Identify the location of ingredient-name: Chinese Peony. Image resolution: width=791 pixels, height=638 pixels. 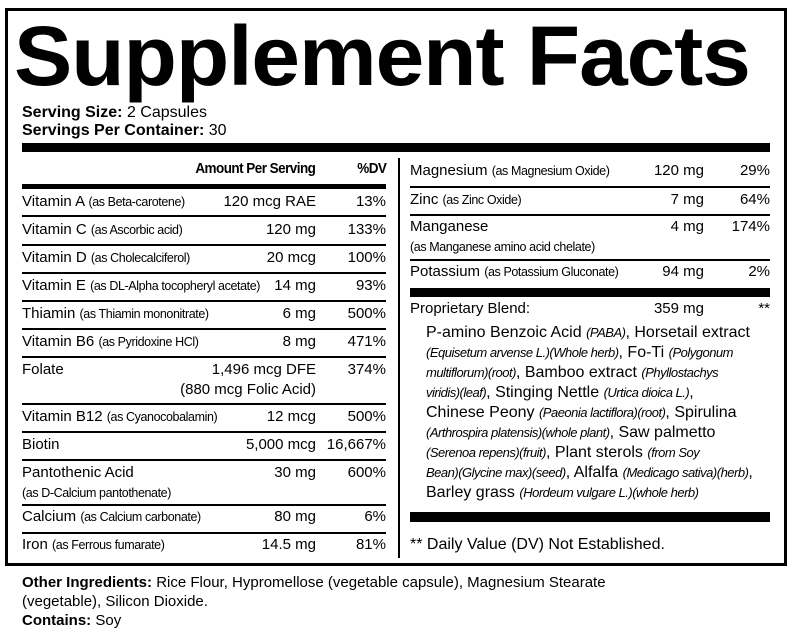
(482, 412).